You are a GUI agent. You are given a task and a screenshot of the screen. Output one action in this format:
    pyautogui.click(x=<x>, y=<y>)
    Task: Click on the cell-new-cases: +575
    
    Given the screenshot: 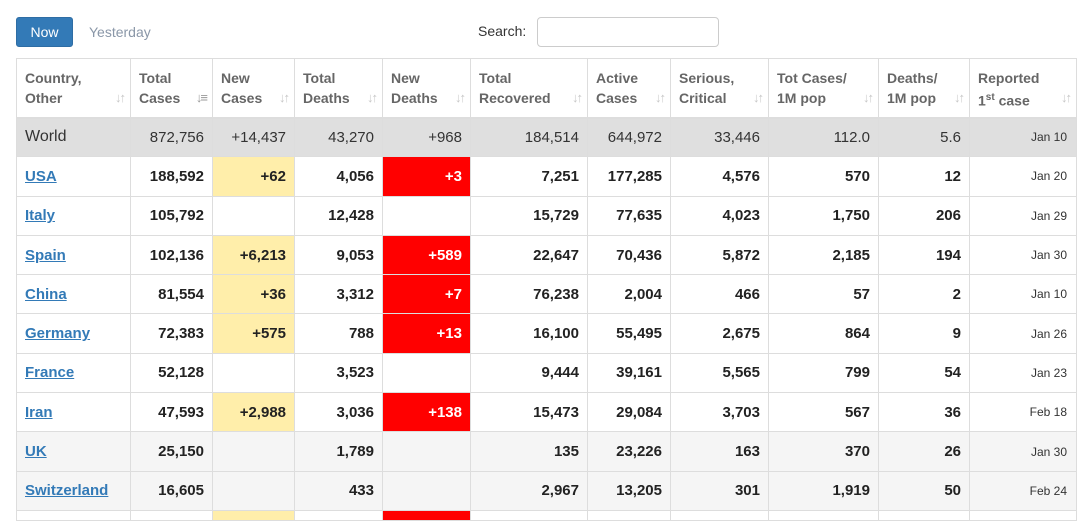 What is the action you would take?
    pyautogui.click(x=253, y=333)
    